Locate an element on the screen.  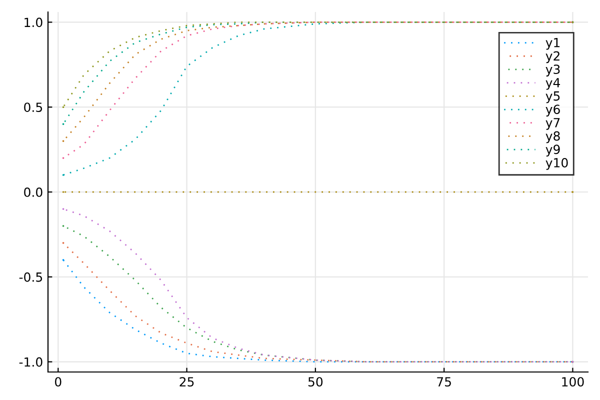
x-tick-label: 50 is located at coordinates (315, 382).